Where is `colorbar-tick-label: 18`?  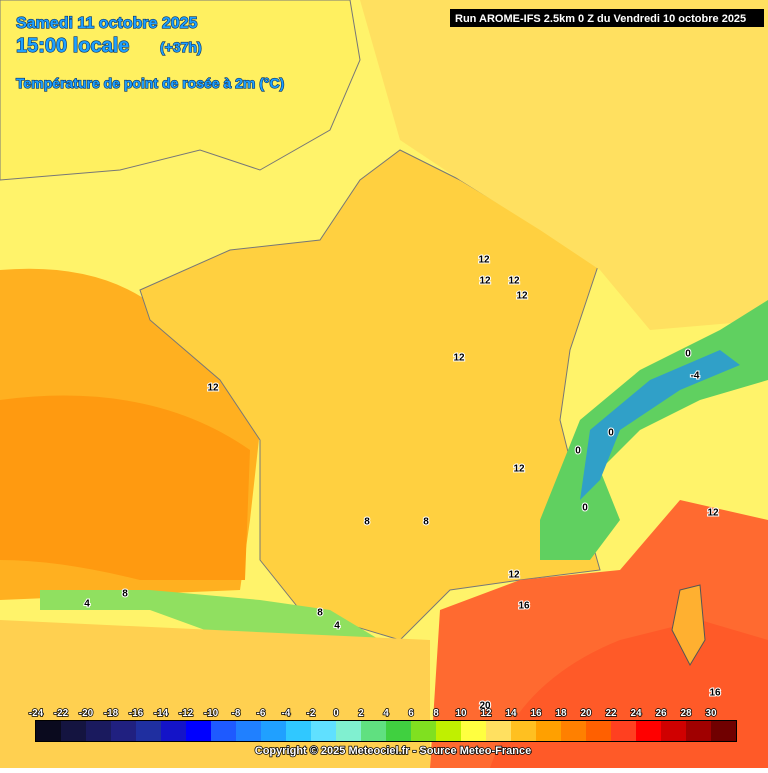 colorbar-tick-label: 18 is located at coordinates (561, 713).